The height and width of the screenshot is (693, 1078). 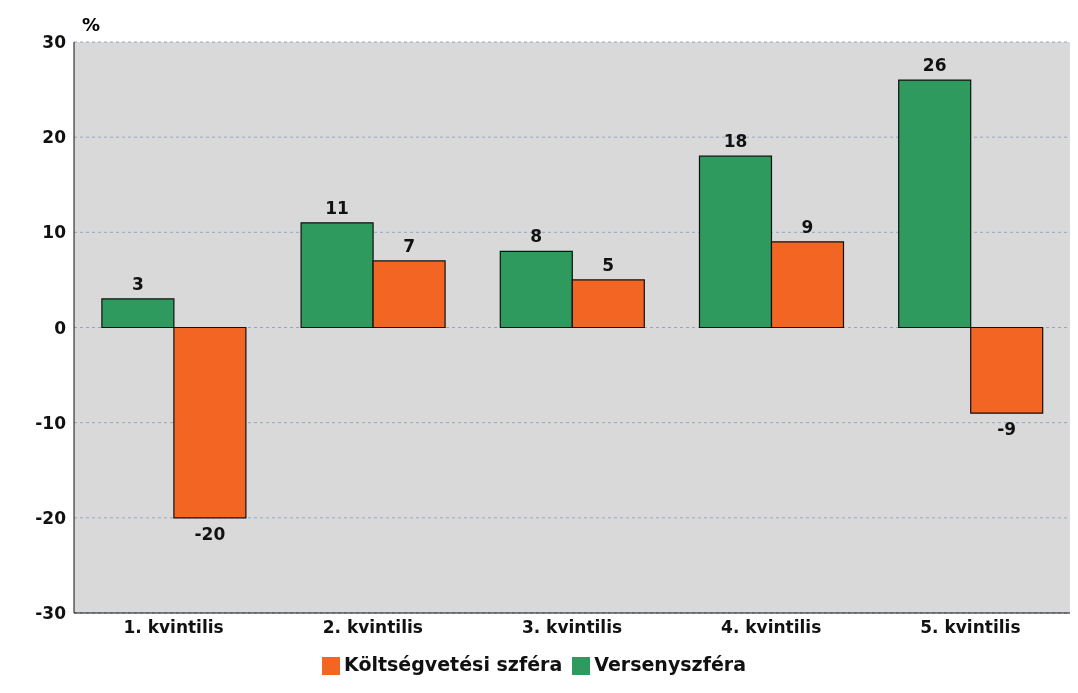 What do you see at coordinates (735, 141) in the screenshot?
I see `data-label: 18` at bounding box center [735, 141].